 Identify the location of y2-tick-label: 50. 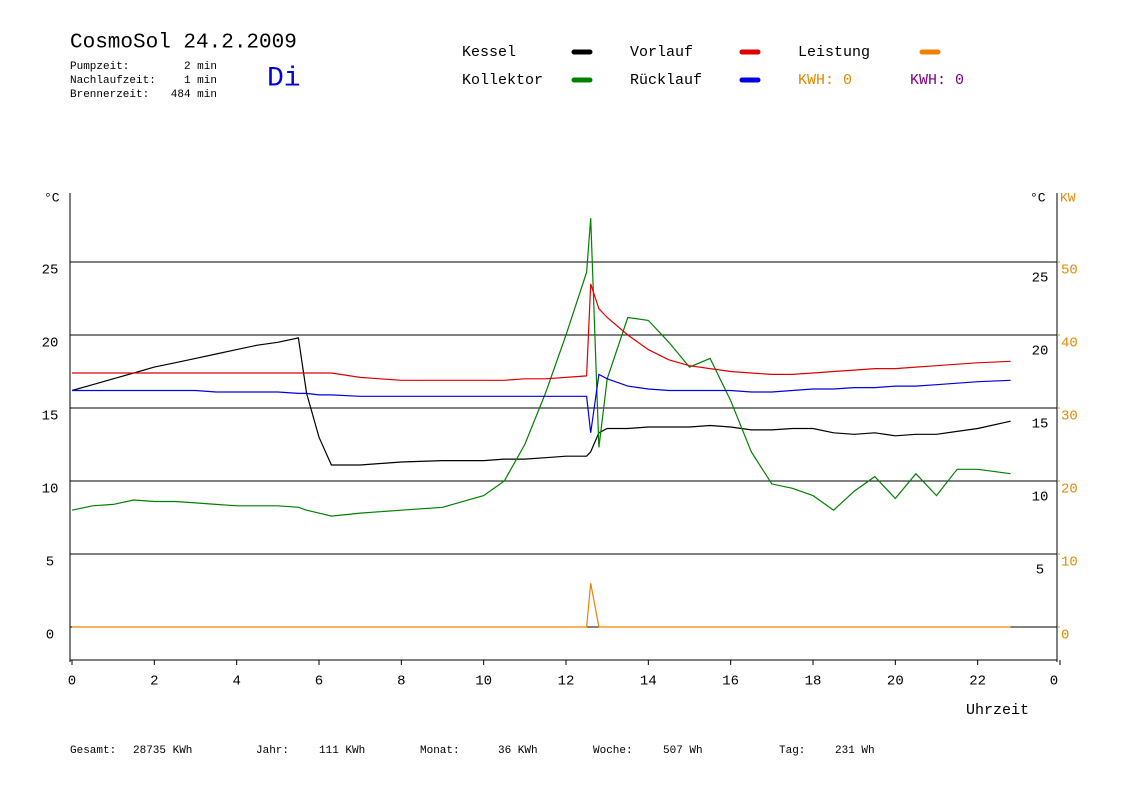
(1069, 271).